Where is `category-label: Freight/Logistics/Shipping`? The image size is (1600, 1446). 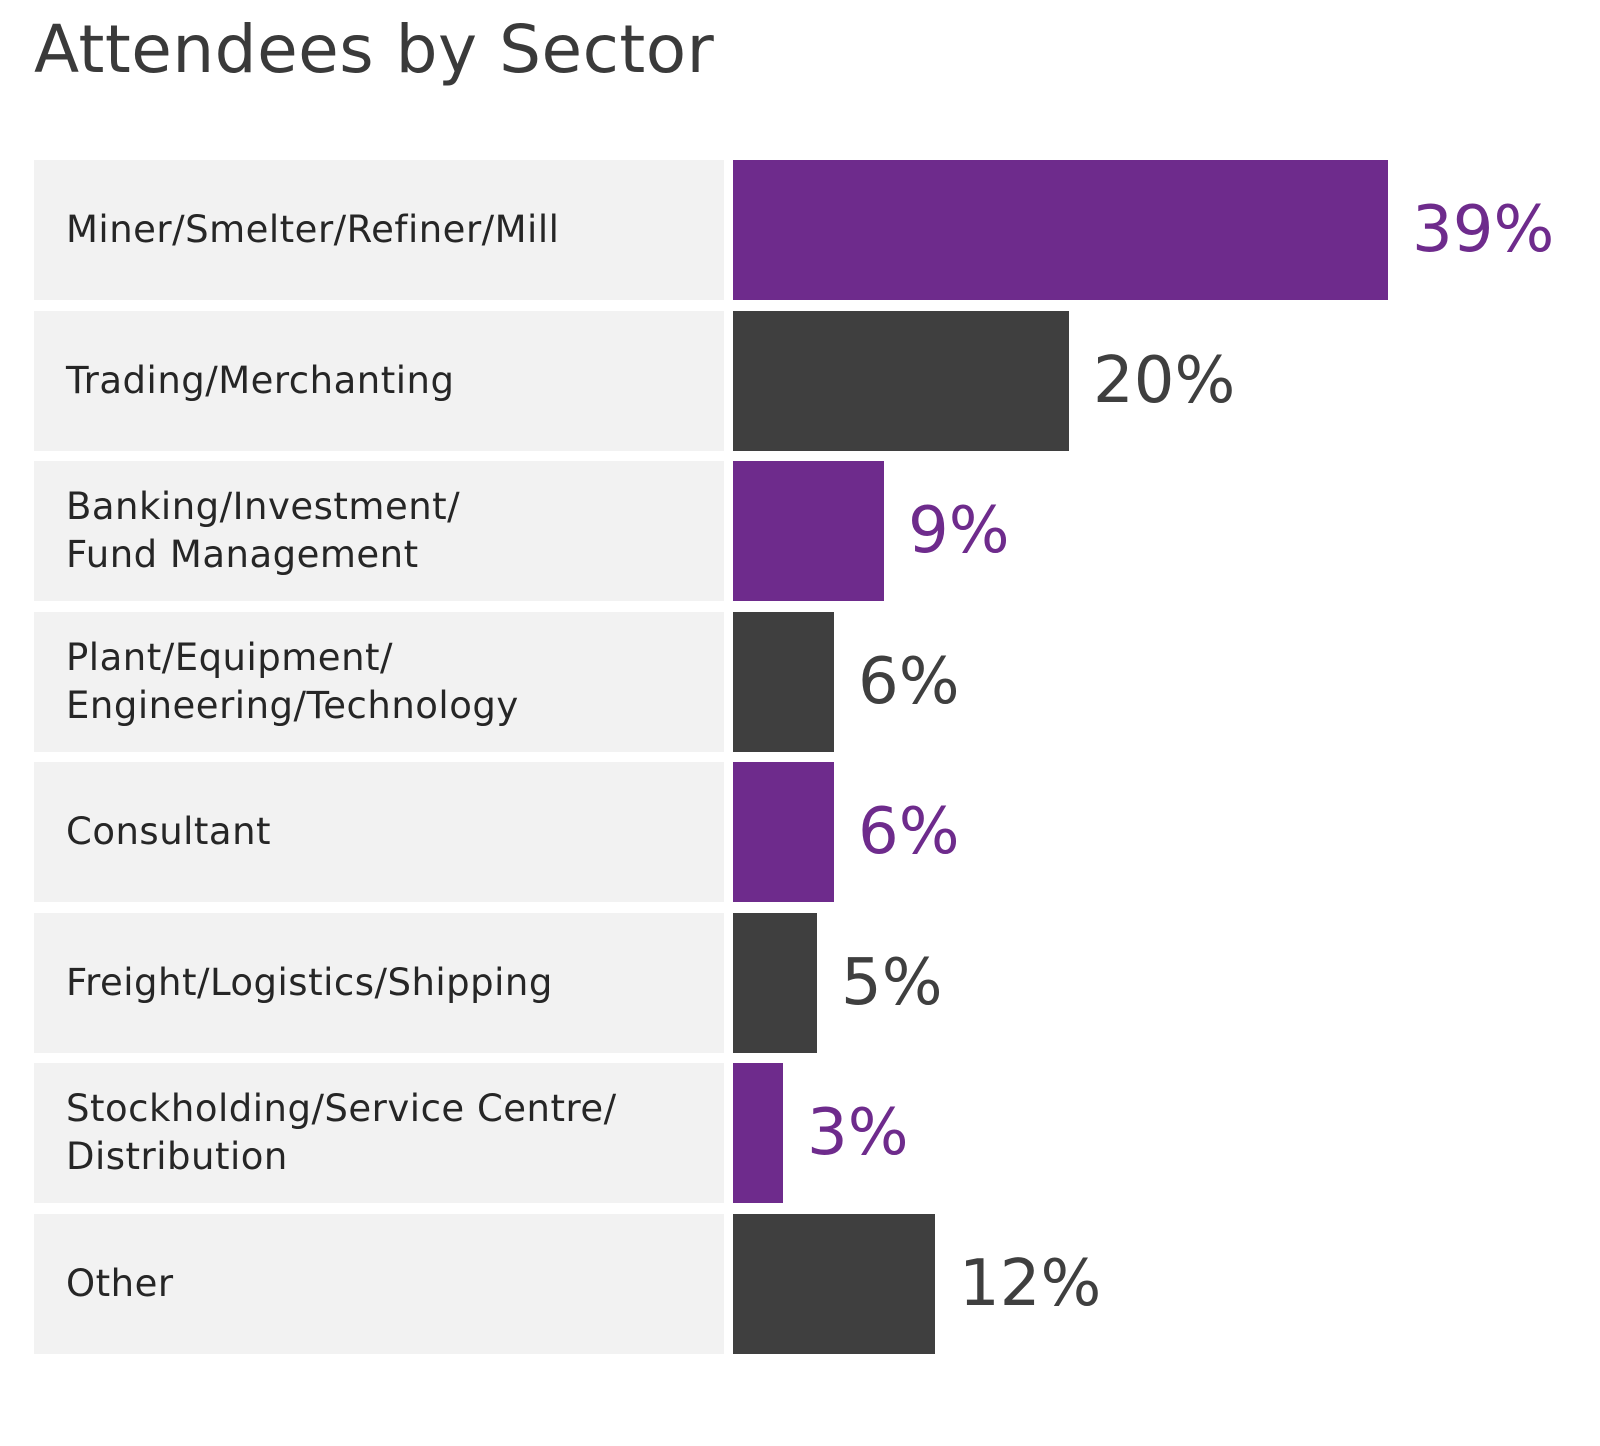 category-label: Freight/Logistics/Shipping is located at coordinates (309, 982).